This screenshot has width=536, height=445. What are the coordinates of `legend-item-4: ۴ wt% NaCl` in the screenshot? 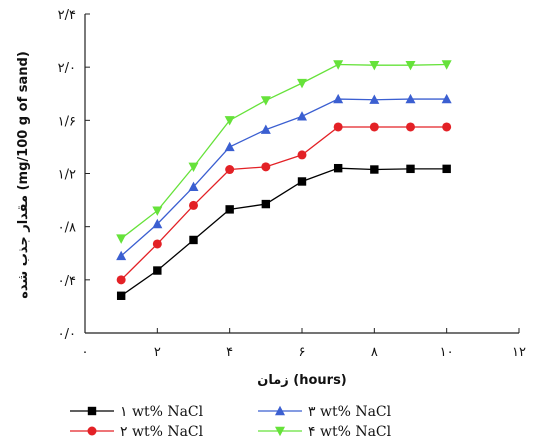 It's located at (325, 432).